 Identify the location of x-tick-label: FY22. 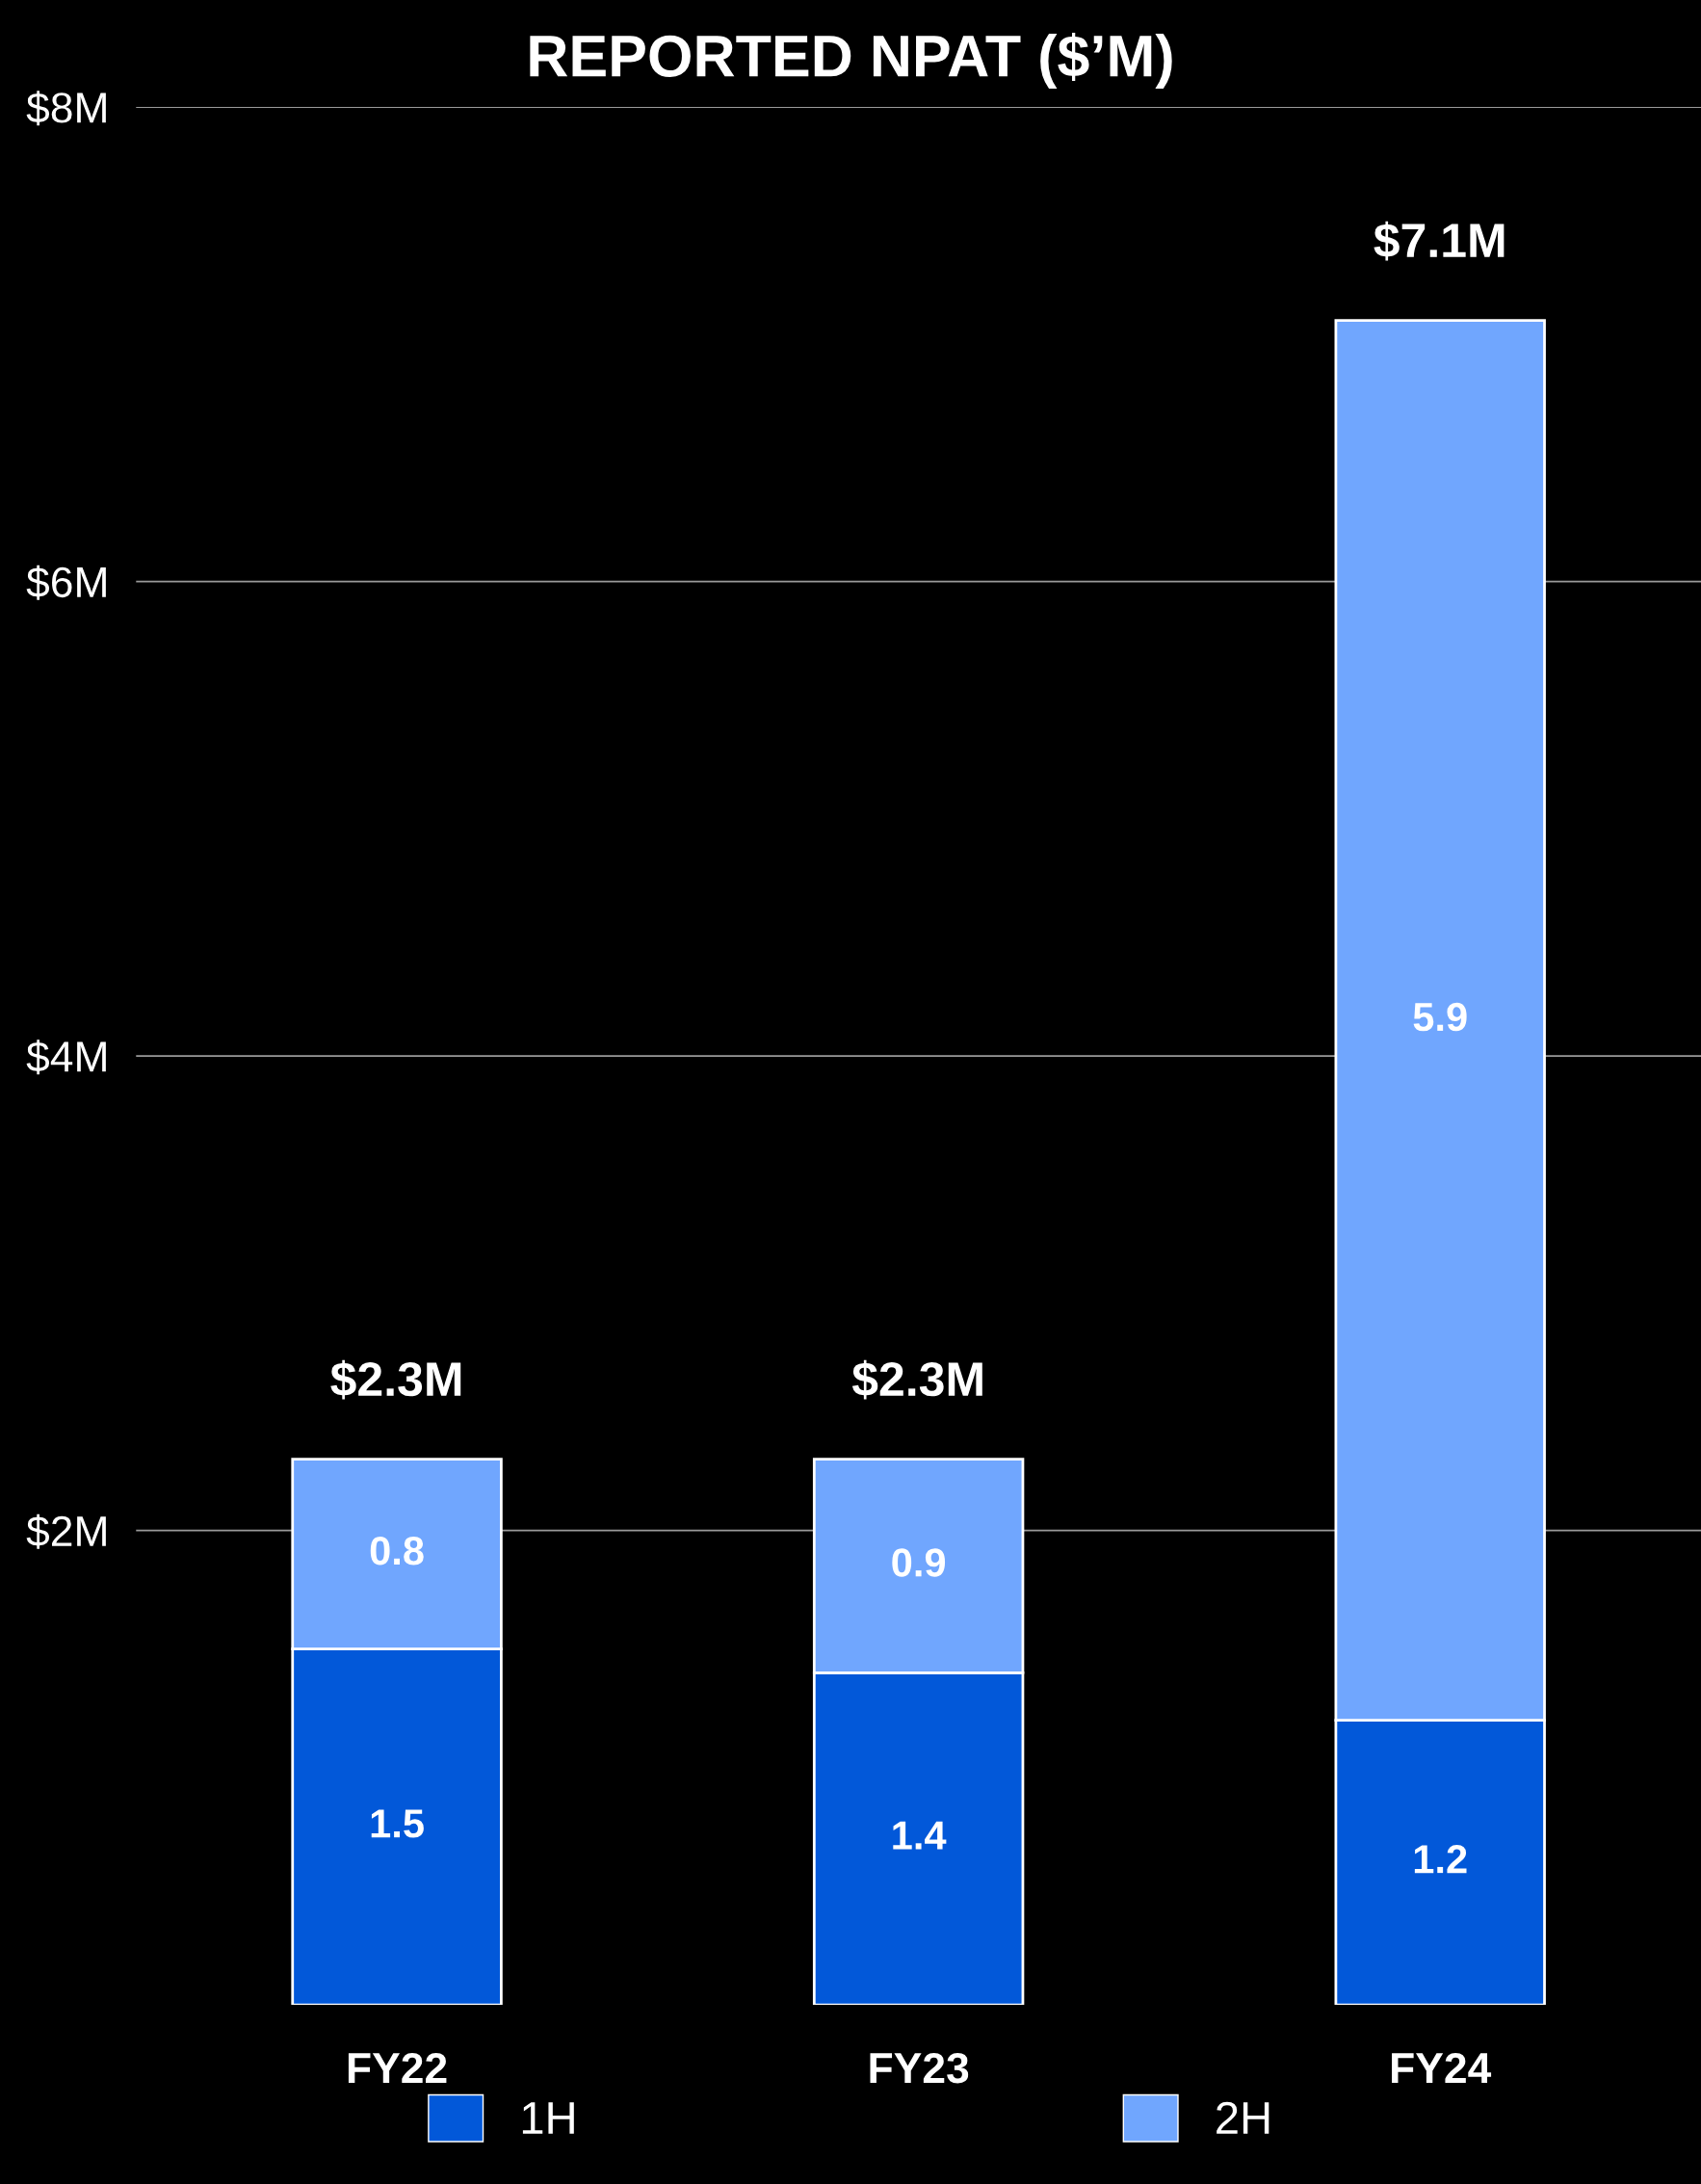
(397, 2068).